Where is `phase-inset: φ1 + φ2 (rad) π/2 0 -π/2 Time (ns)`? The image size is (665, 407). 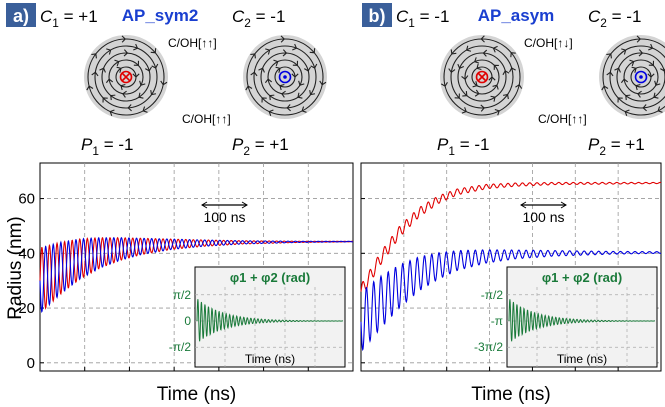
phase-inset: φ1 + φ2 (rad) π/2 0 -π/2 Time (ns) is located at coordinates (257, 317).